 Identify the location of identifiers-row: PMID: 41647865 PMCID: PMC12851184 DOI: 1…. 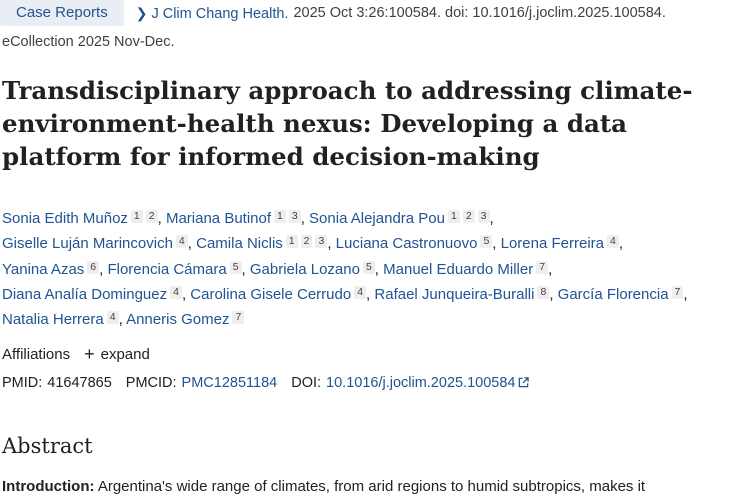
(266, 383).